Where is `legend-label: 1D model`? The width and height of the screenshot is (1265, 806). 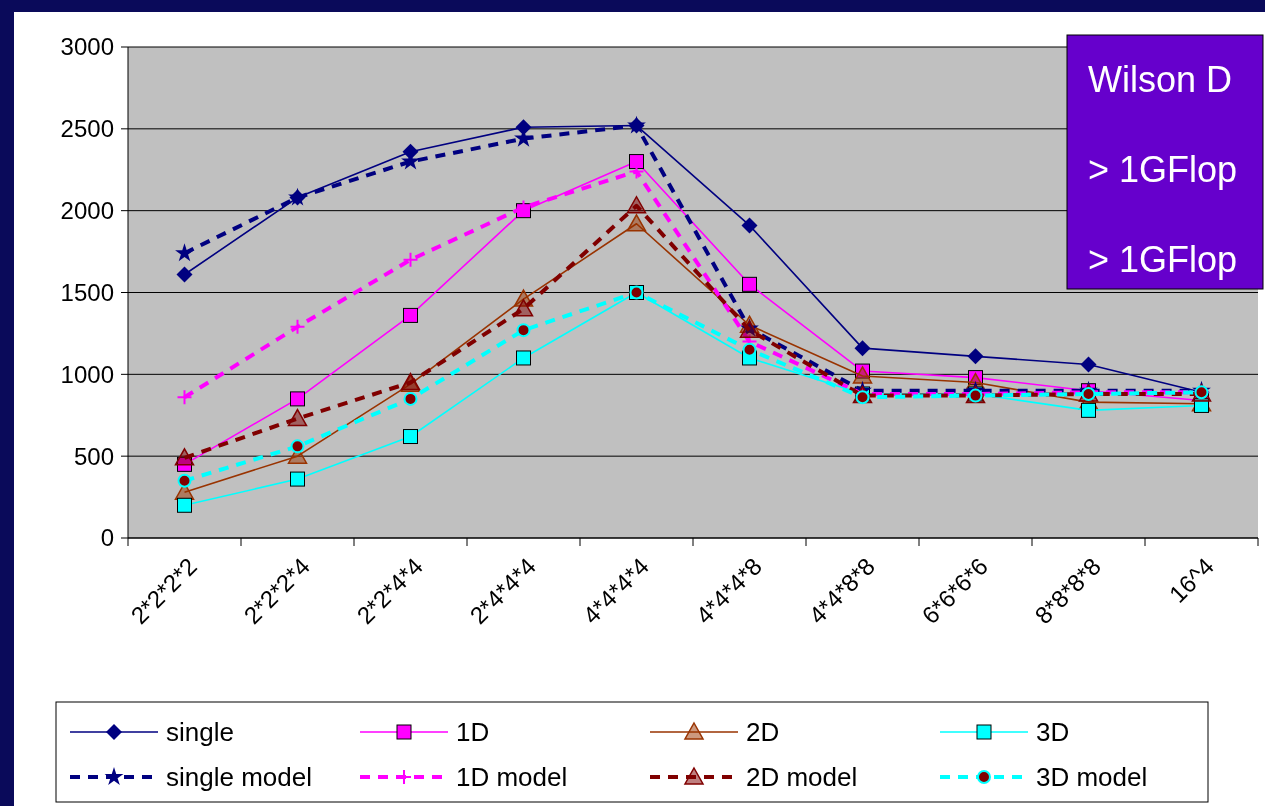 legend-label: 1D model is located at coordinates (512, 777).